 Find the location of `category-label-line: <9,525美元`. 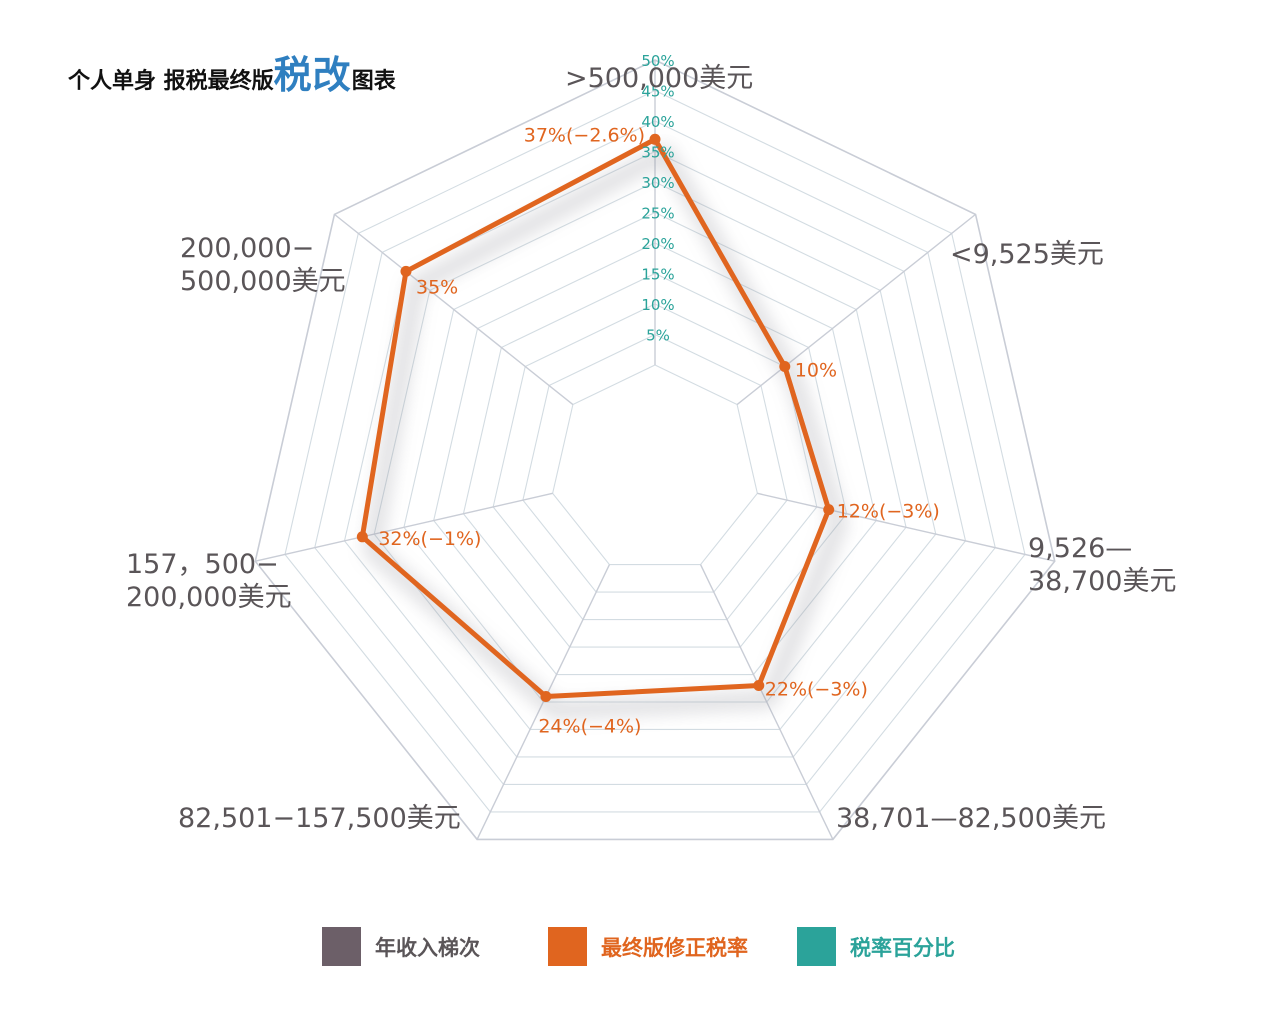

category-label-line: <9,525美元 is located at coordinates (1027, 254).